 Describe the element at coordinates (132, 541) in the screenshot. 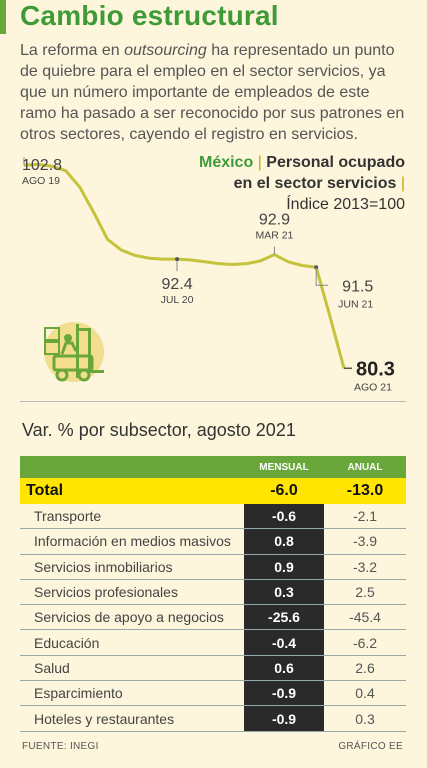

I see `row-label: Información en medios masivos` at that location.